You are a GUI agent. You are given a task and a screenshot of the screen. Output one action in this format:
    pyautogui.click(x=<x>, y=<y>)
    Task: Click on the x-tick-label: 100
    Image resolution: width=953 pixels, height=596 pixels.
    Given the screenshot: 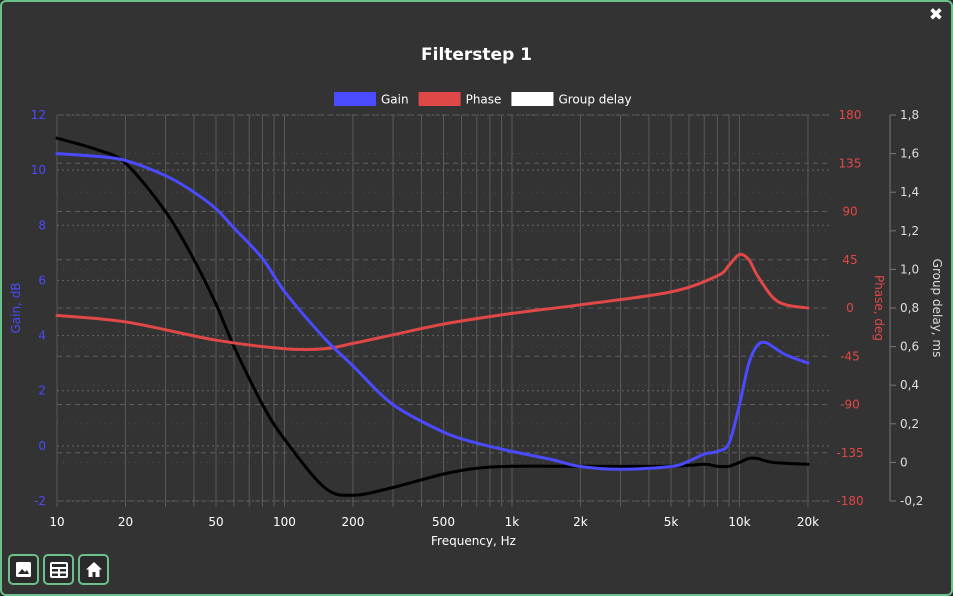 What is the action you would take?
    pyautogui.click(x=284, y=522)
    